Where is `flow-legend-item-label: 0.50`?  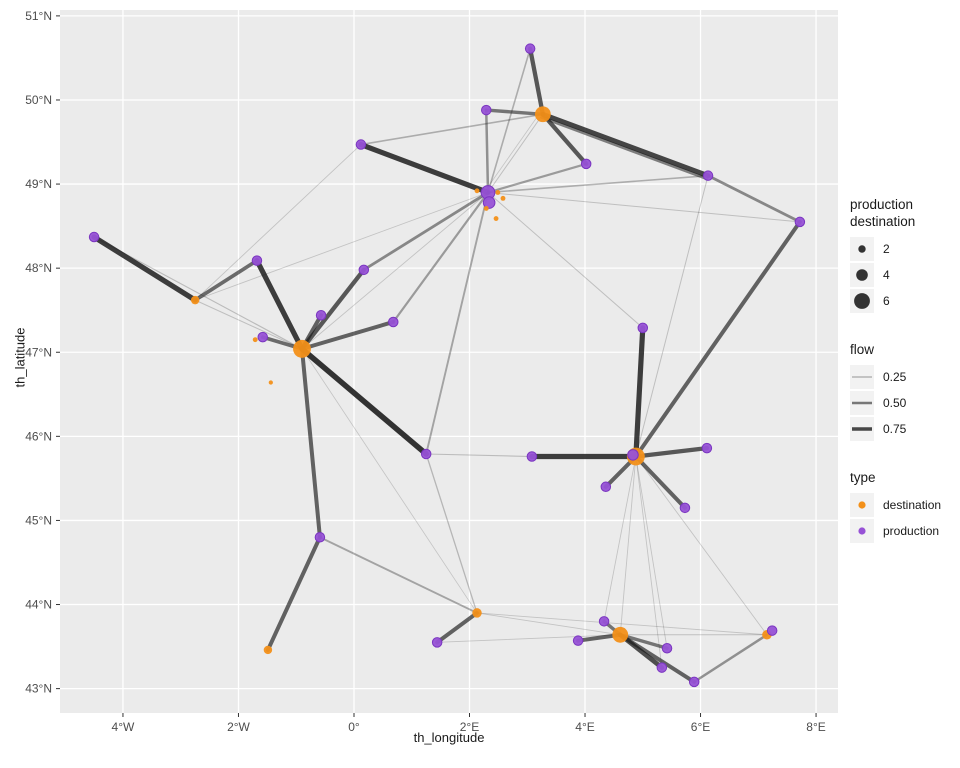
flow-legend-item-label: 0.50 is located at coordinates (895, 403).